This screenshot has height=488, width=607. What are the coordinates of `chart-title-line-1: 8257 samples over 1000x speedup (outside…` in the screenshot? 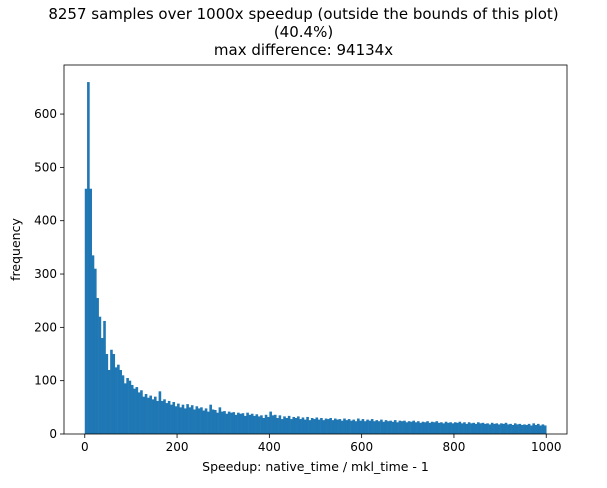 It's located at (303, 14).